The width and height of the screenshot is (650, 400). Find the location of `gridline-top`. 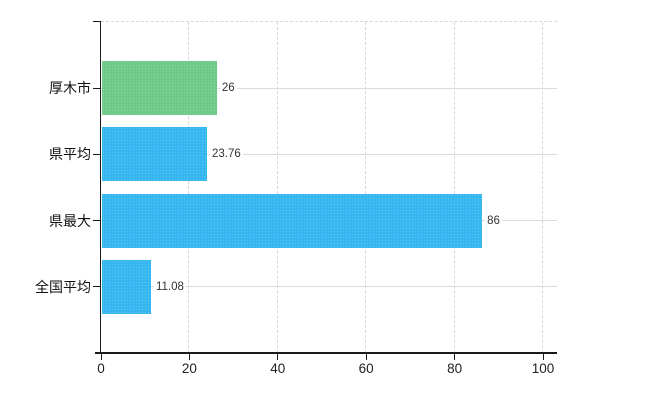

gridline-top is located at coordinates (329, 21).